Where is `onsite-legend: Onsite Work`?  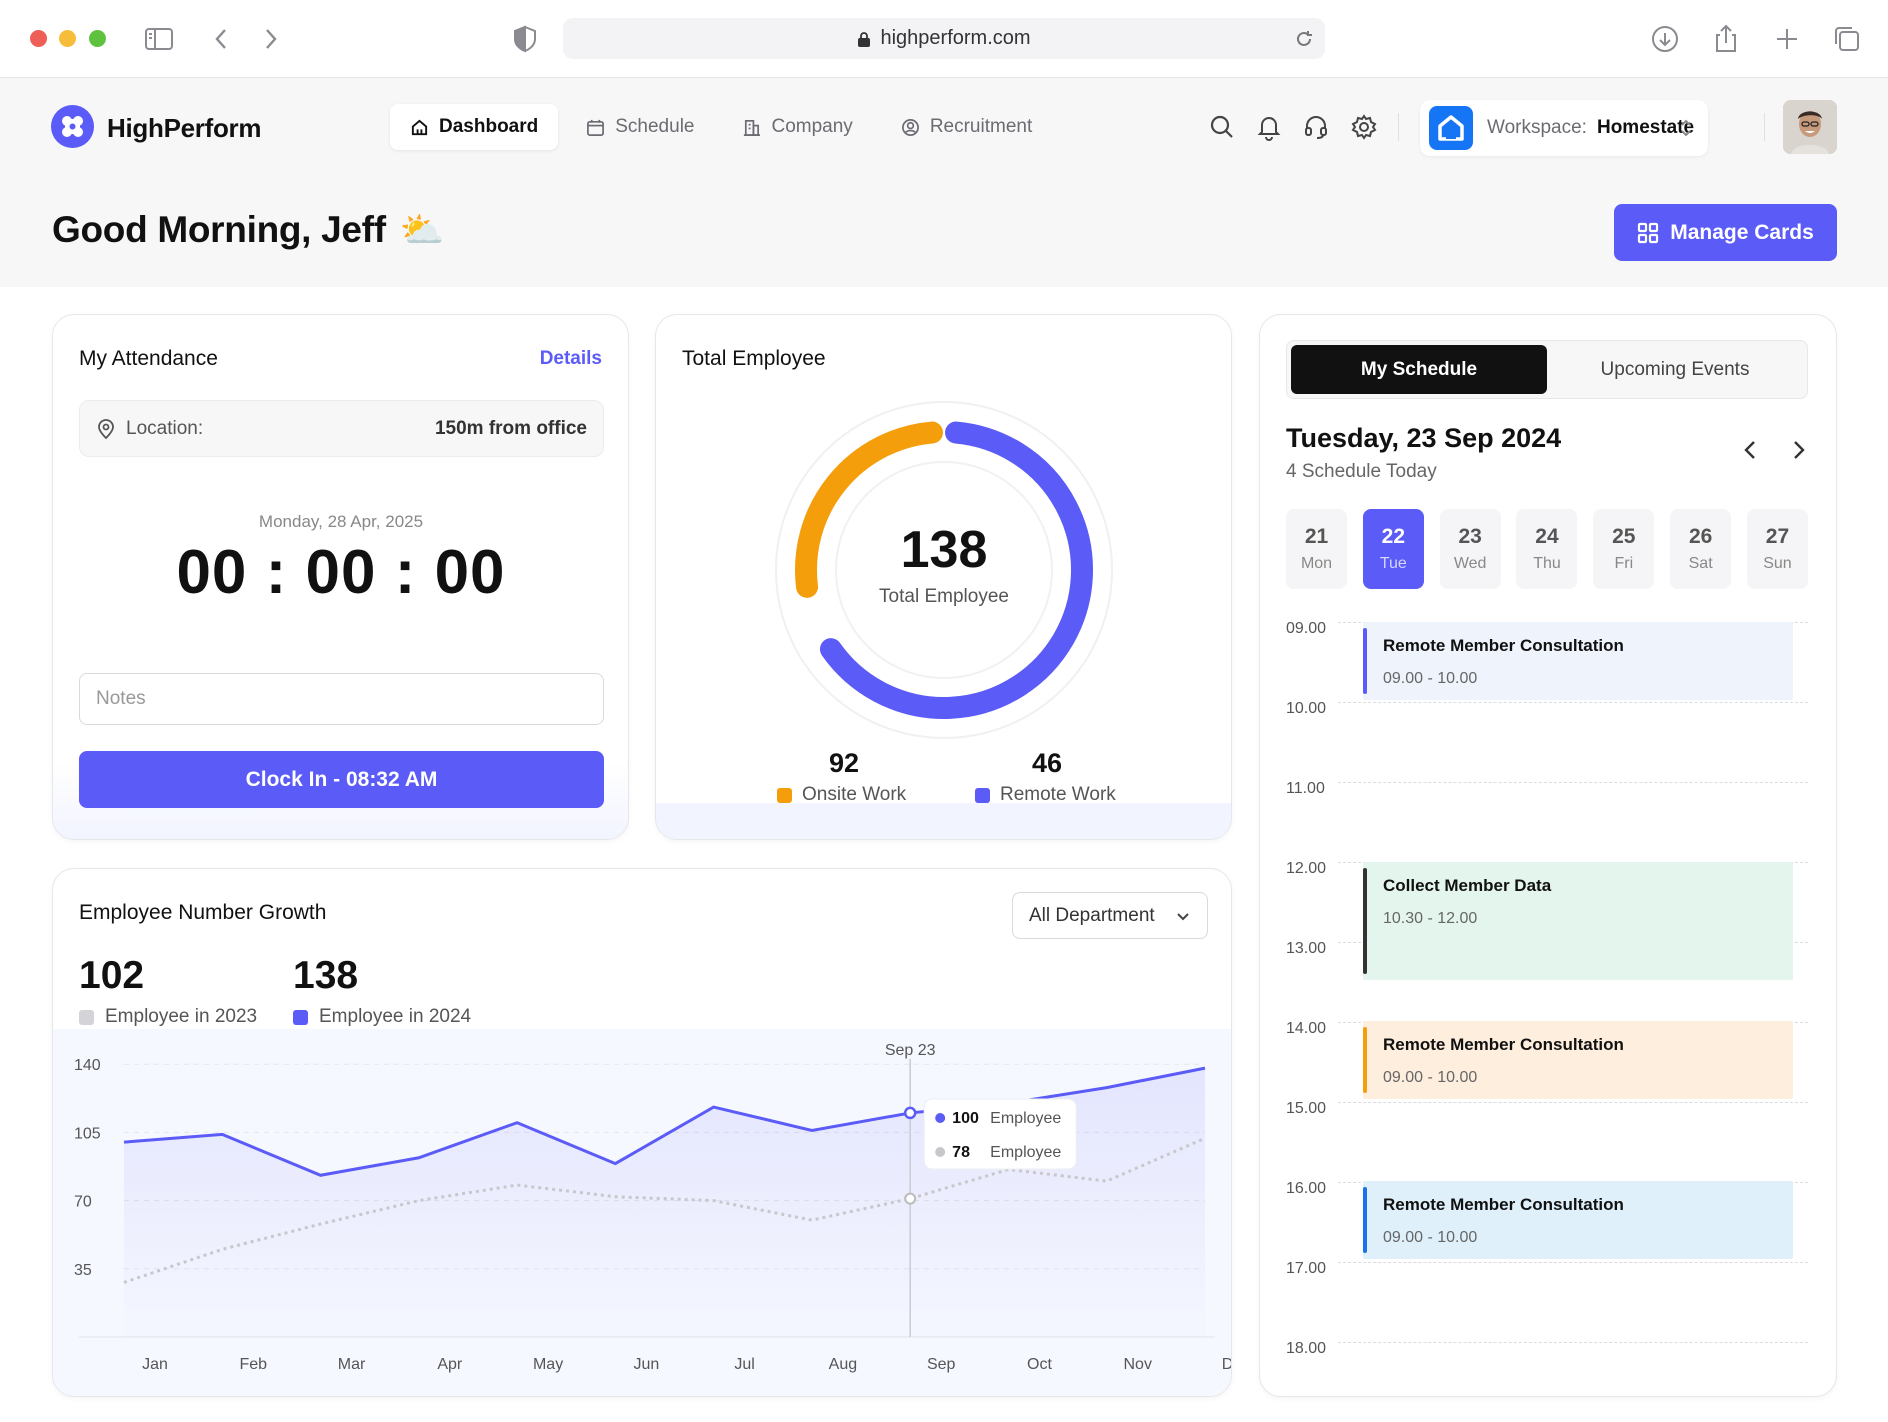
onsite-legend: Onsite Work is located at coordinates (841, 795).